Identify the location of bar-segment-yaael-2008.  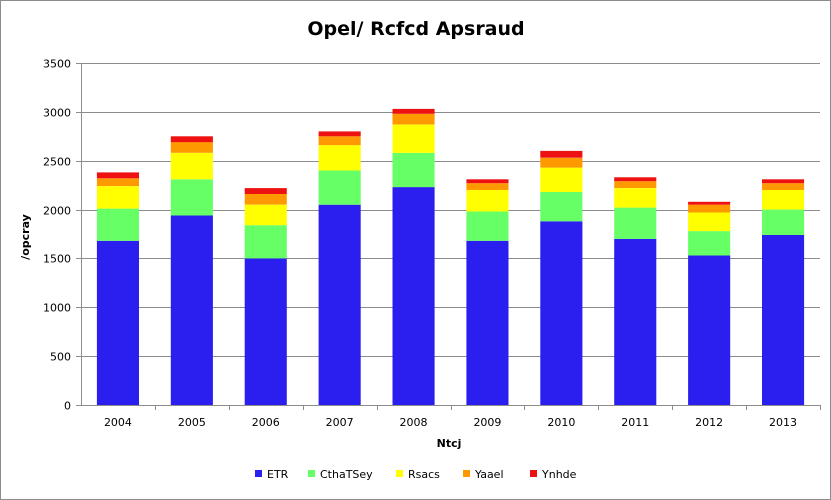
(413, 119).